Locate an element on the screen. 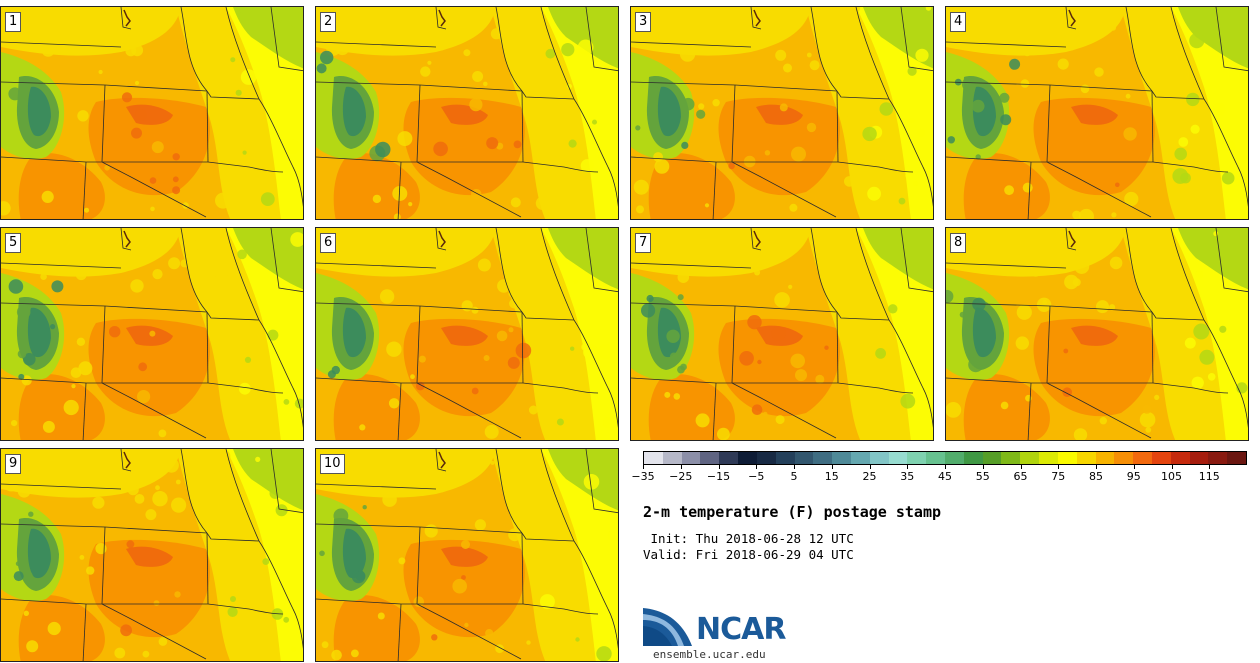 This screenshot has width=1260, height=663. valid-time: Valid: Fri 2018-06-29 04 UTC is located at coordinates (748, 554).